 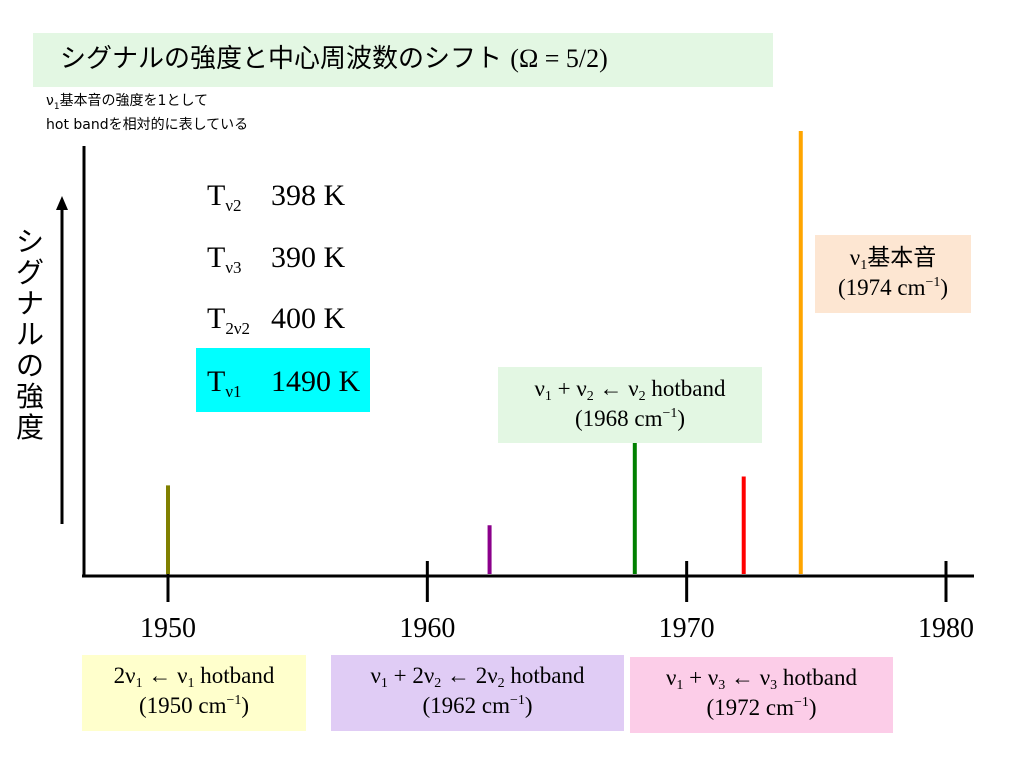 What do you see at coordinates (559, 58) in the screenshot?
I see `title-formula: (Ω = 5/2)` at bounding box center [559, 58].